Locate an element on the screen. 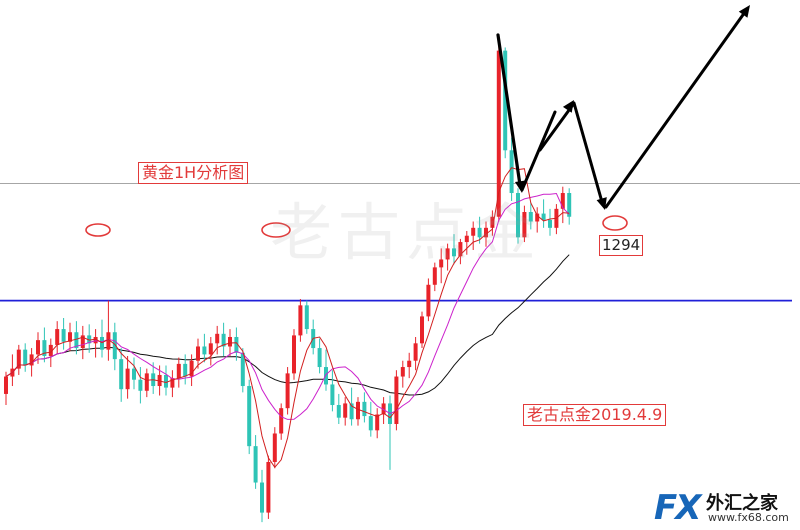 The height and width of the screenshot is (530, 800). fx68-logo: FX 外汇之家 www.fx68.com is located at coordinates (724, 508).